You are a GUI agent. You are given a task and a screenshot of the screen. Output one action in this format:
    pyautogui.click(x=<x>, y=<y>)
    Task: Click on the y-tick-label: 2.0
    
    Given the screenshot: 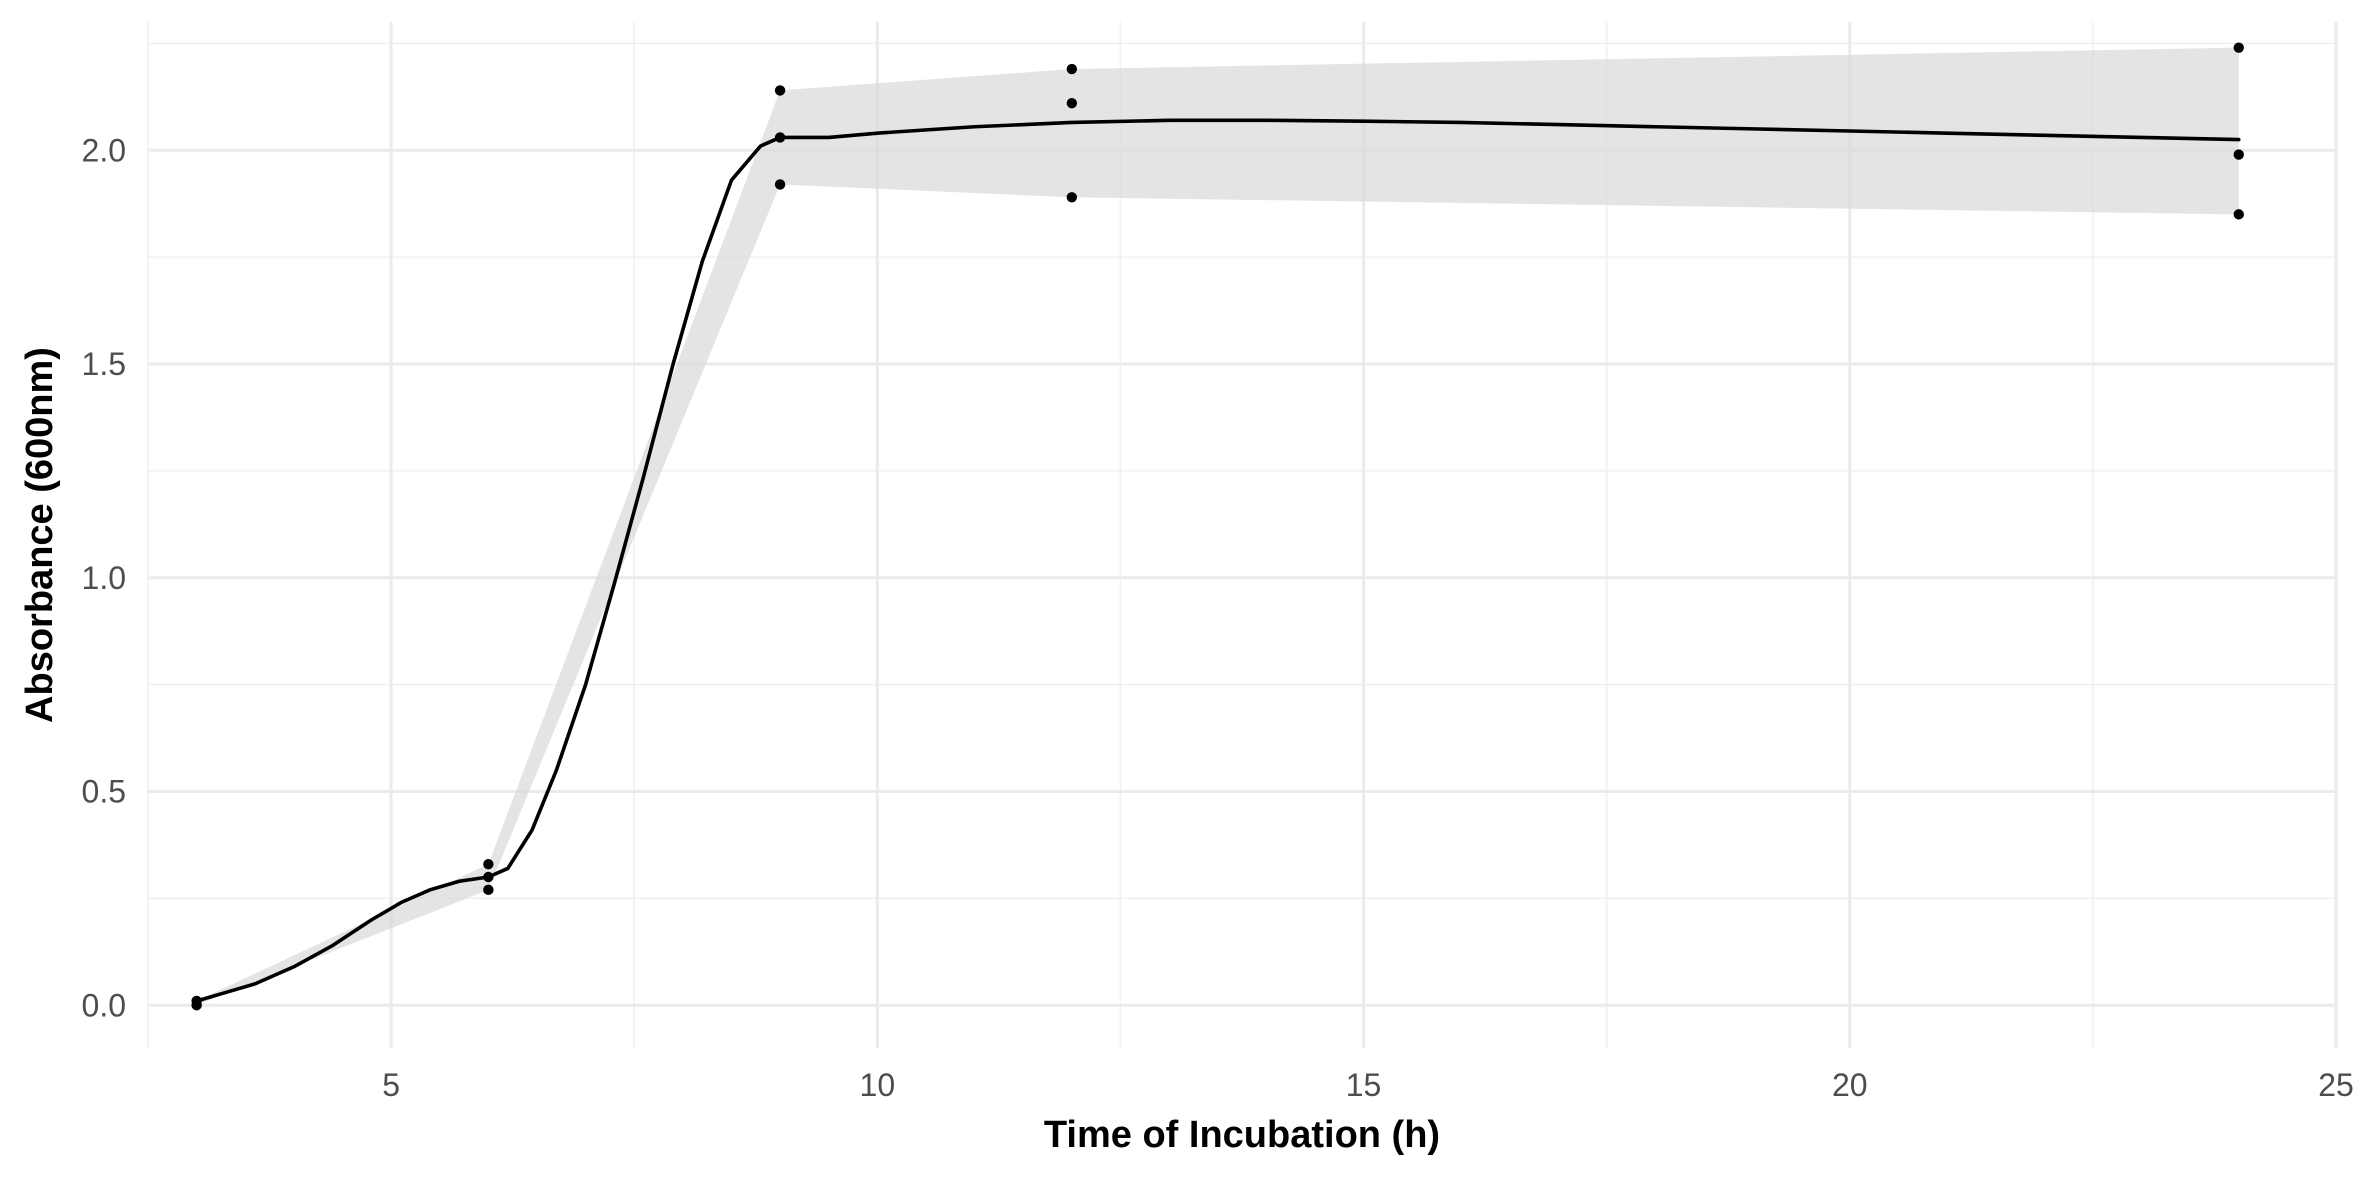 What is the action you would take?
    pyautogui.click(x=104, y=150)
    